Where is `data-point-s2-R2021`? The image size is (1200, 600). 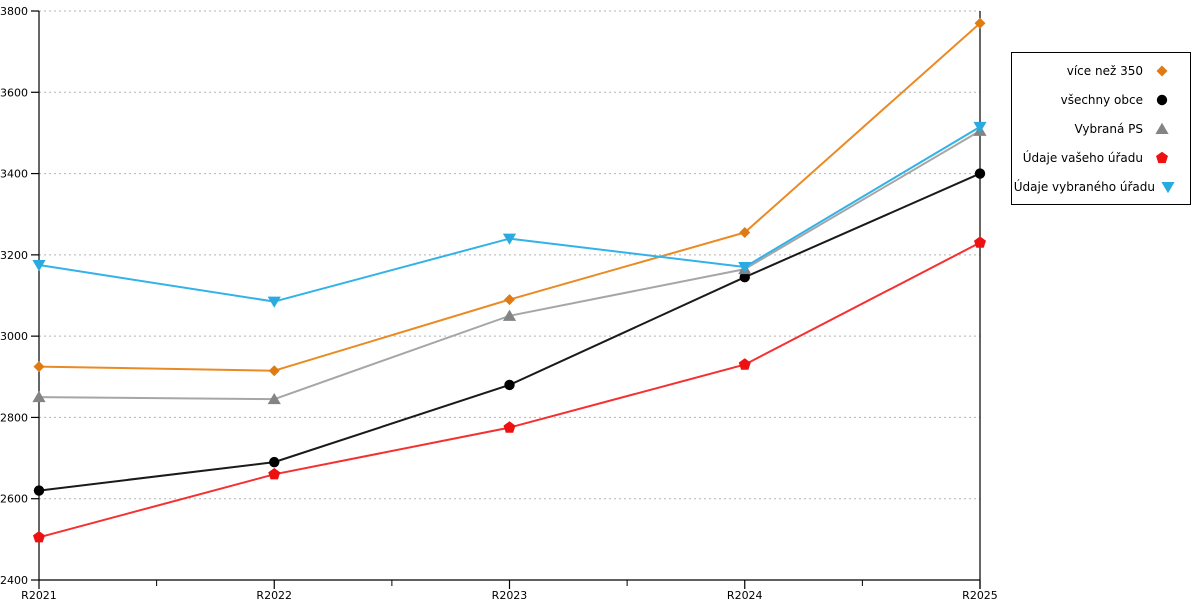
data-point-s2-R2021 is located at coordinates (39, 490).